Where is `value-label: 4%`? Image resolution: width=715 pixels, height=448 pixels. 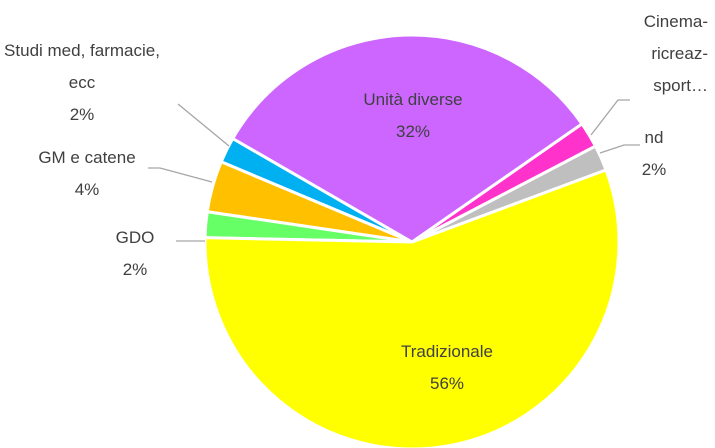
value-label: 4% is located at coordinates (87, 189).